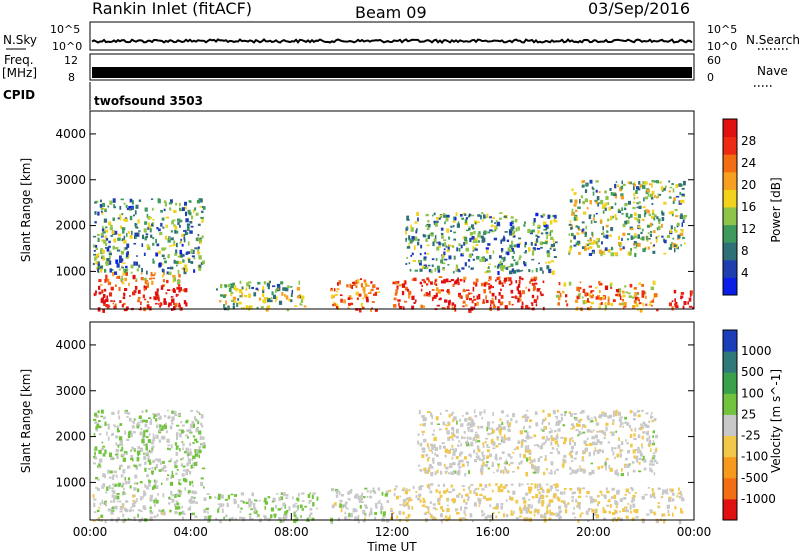 The width and height of the screenshot is (800, 554). I want to click on colorbar-swatch, so click(730, 268).